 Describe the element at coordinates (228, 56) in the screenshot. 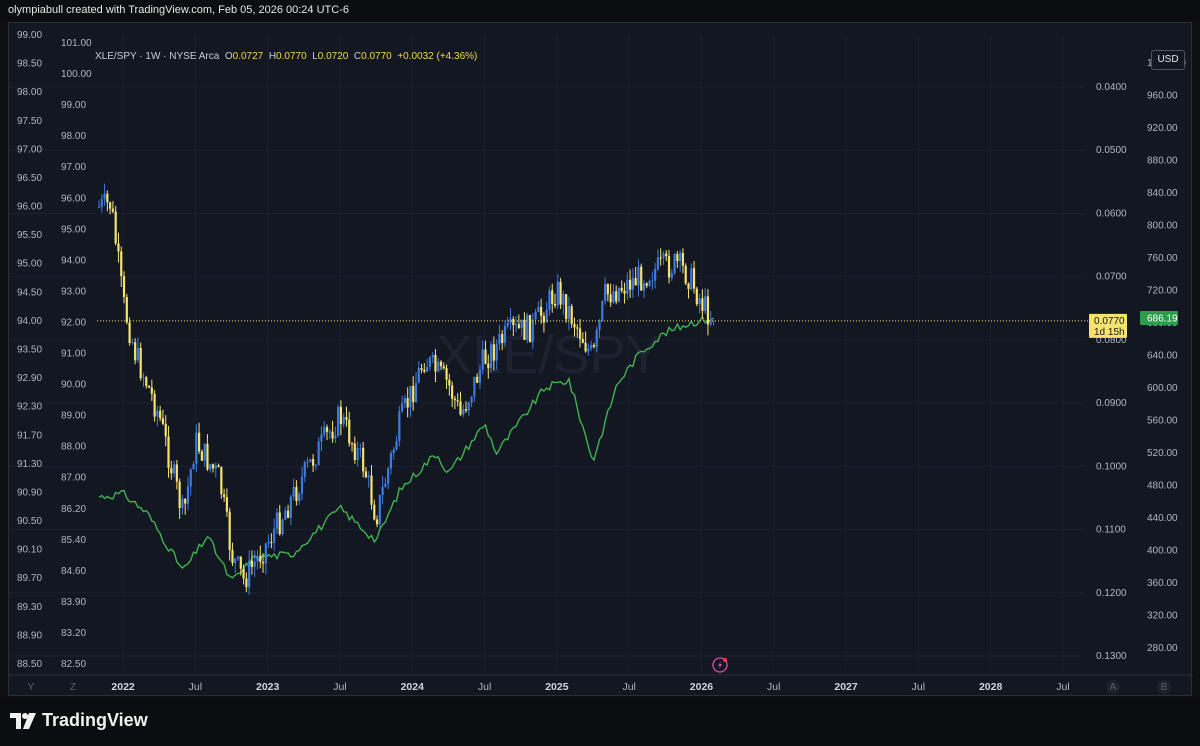

I see `open-label: O` at that location.